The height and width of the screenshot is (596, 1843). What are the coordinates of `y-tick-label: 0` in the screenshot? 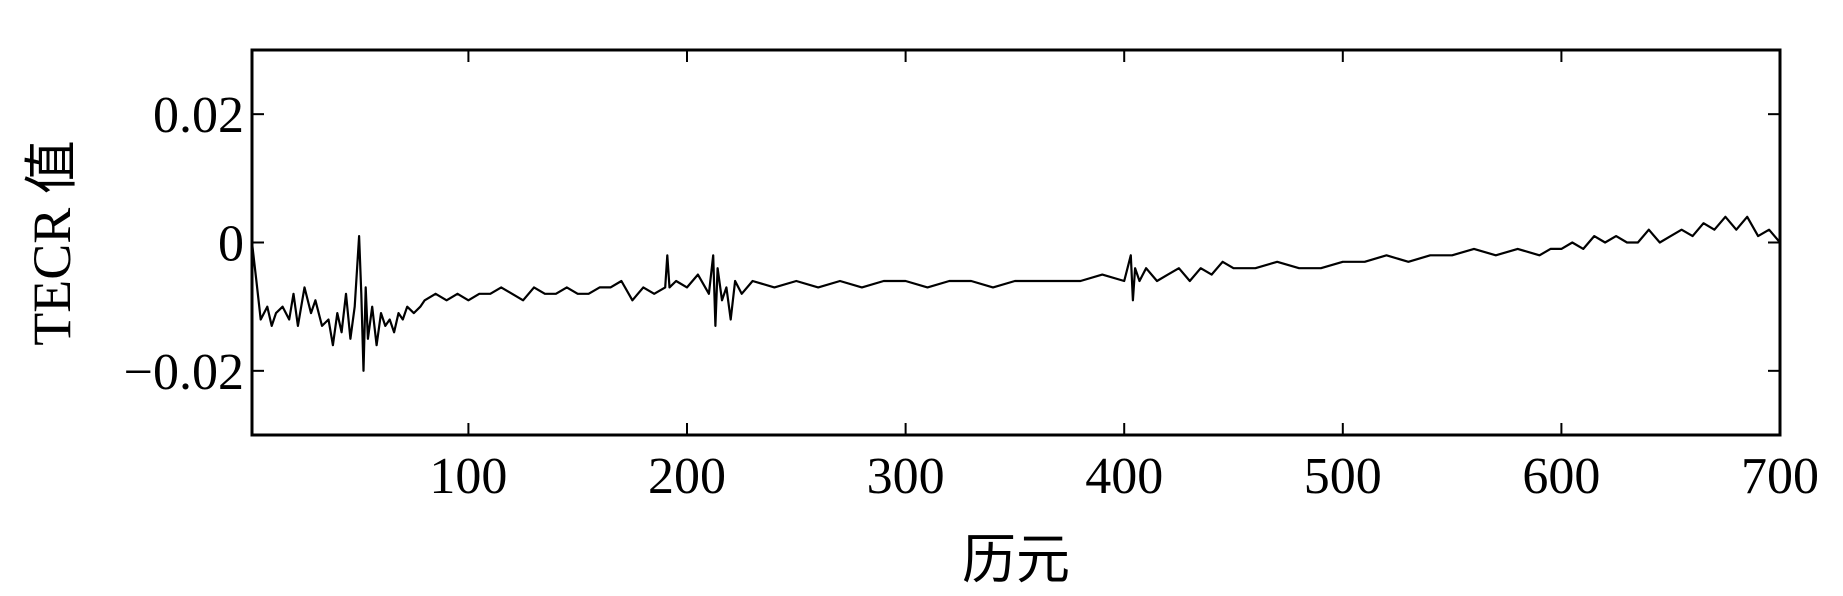 It's located at (231, 244).